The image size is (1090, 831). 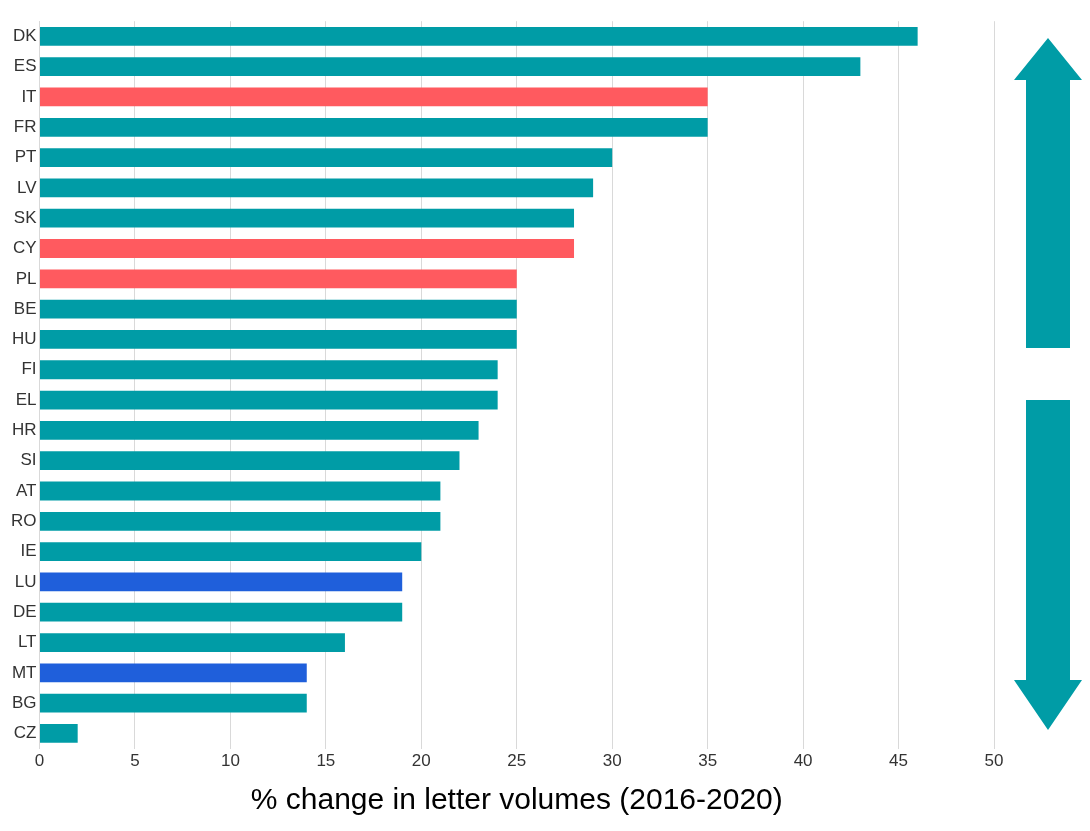 I want to click on y-tick-label: ES, so click(x=25, y=66).